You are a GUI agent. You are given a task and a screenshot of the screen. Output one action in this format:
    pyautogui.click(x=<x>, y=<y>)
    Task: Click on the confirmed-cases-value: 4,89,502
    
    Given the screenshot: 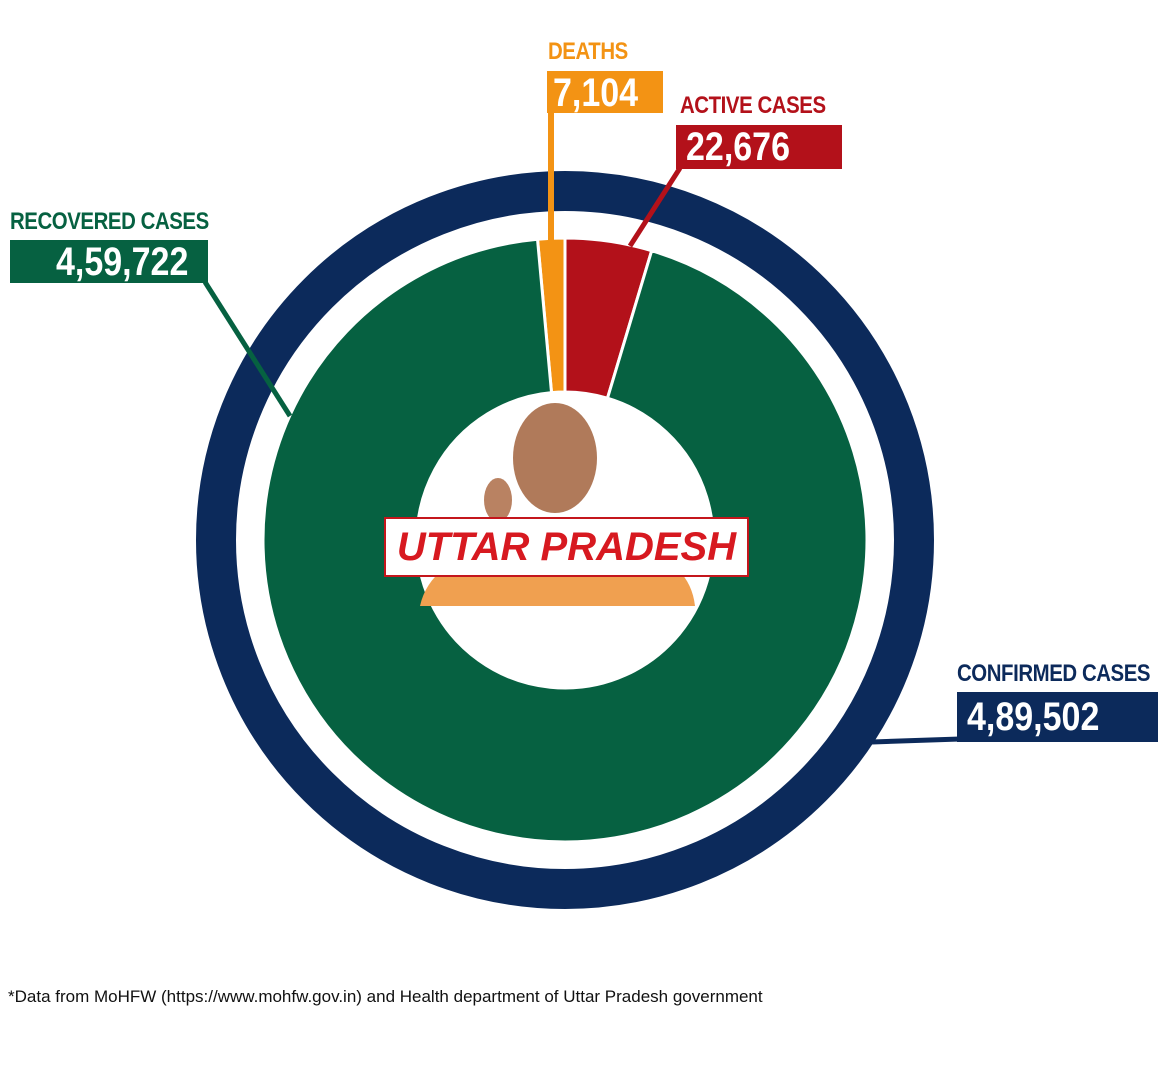 What is the action you would take?
    pyautogui.click(x=1057, y=717)
    